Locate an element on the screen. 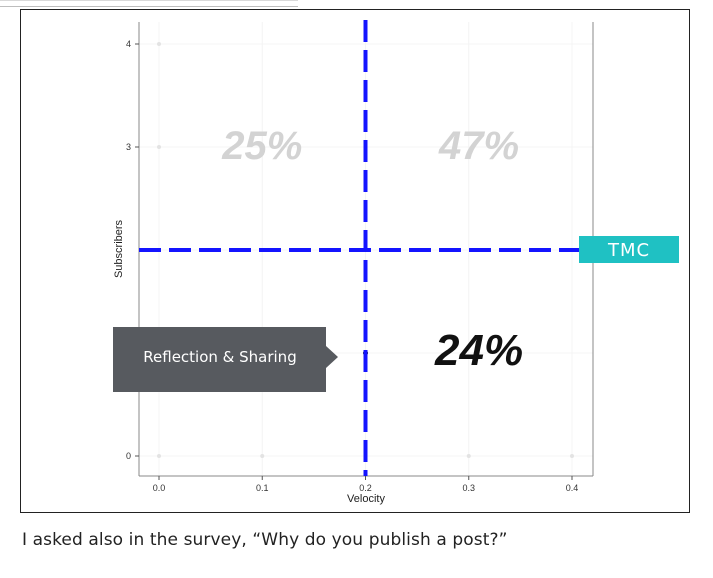 The width and height of the screenshot is (713, 578). tmc-marker-label: TMC is located at coordinates (628, 250).